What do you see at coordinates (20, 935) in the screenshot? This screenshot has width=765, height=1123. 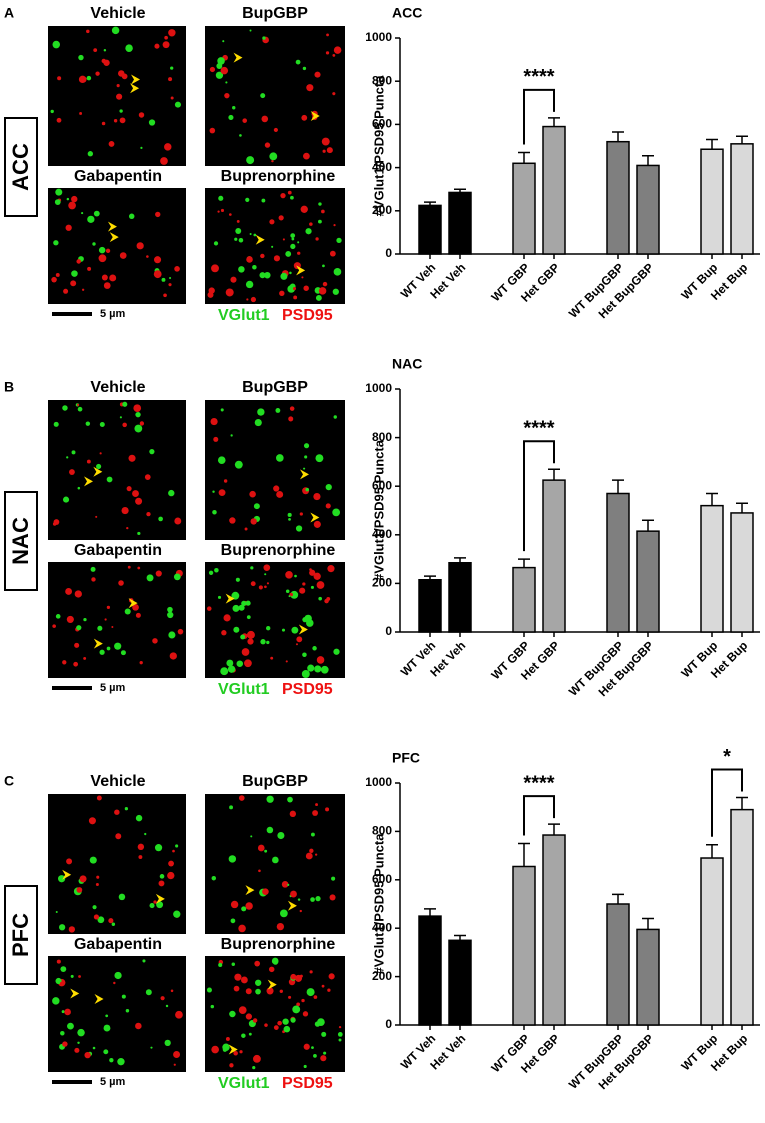 I see `region-label: PFC` at bounding box center [20, 935].